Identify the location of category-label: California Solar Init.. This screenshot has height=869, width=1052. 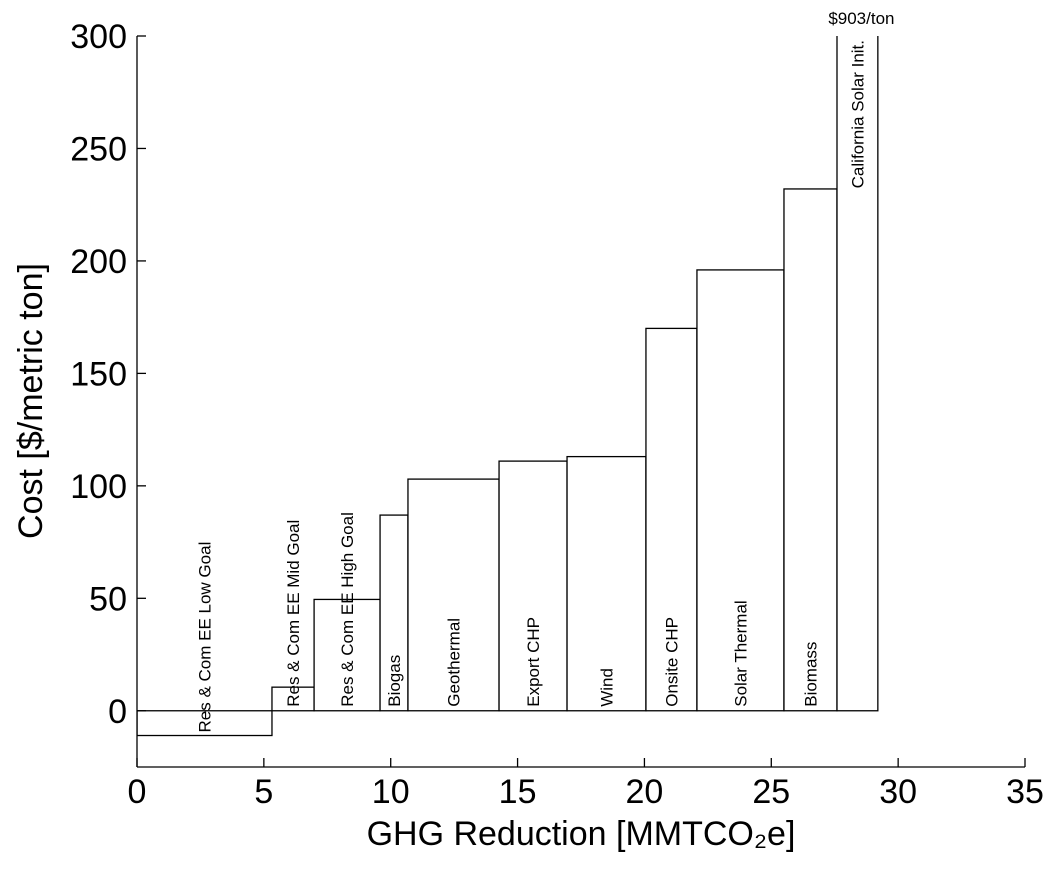
(857, 114).